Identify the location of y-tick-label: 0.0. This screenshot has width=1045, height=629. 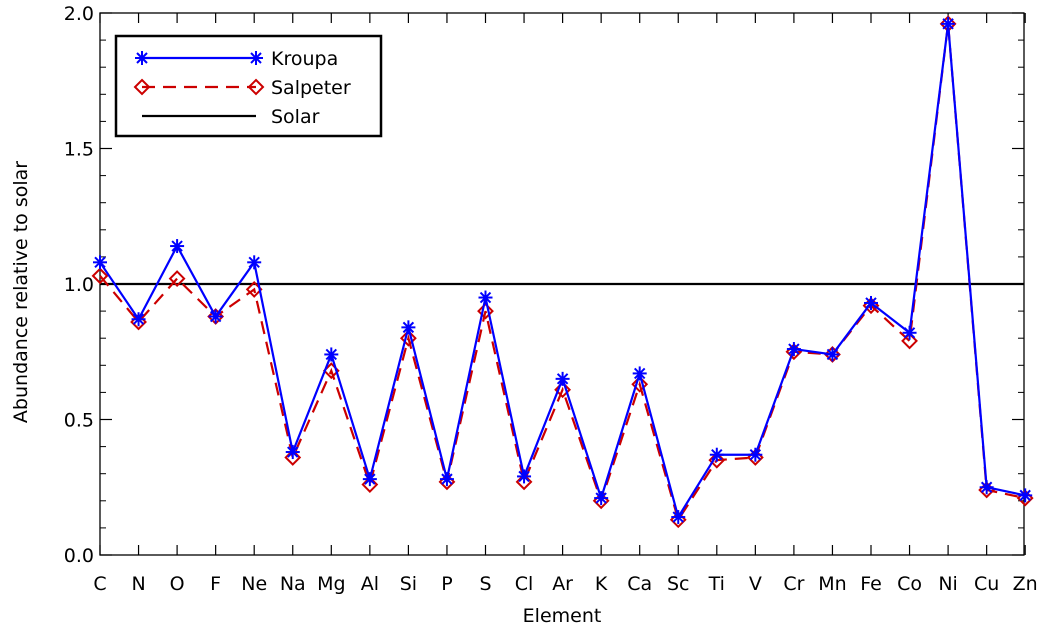
(79, 556).